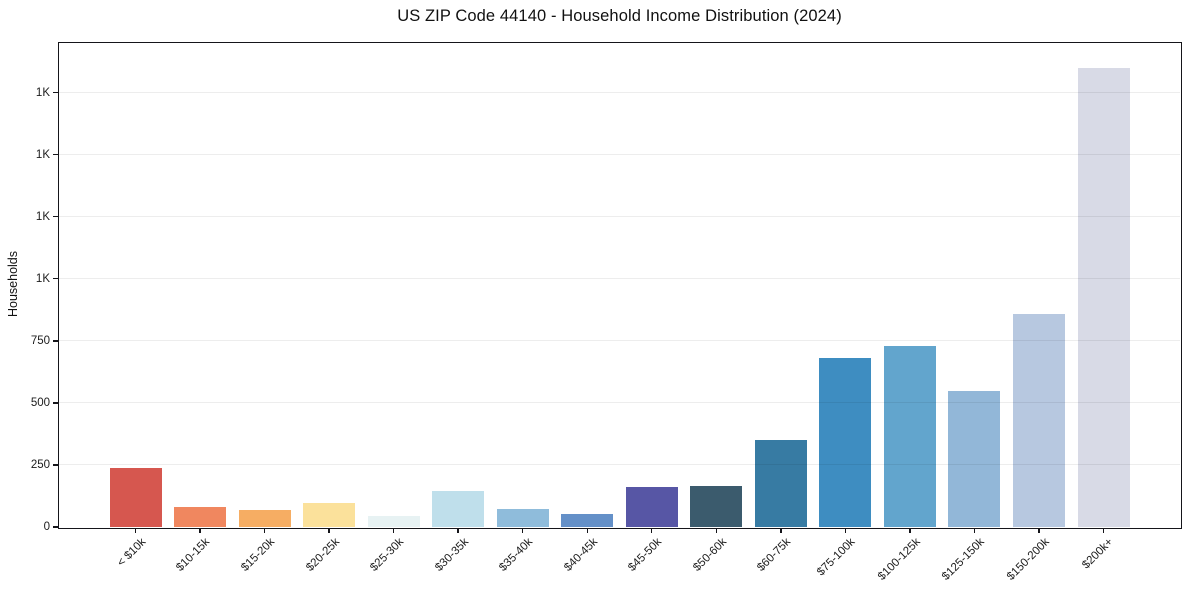 The image size is (1189, 590). I want to click on x-tick-label: $125-150k, so click(963, 559).